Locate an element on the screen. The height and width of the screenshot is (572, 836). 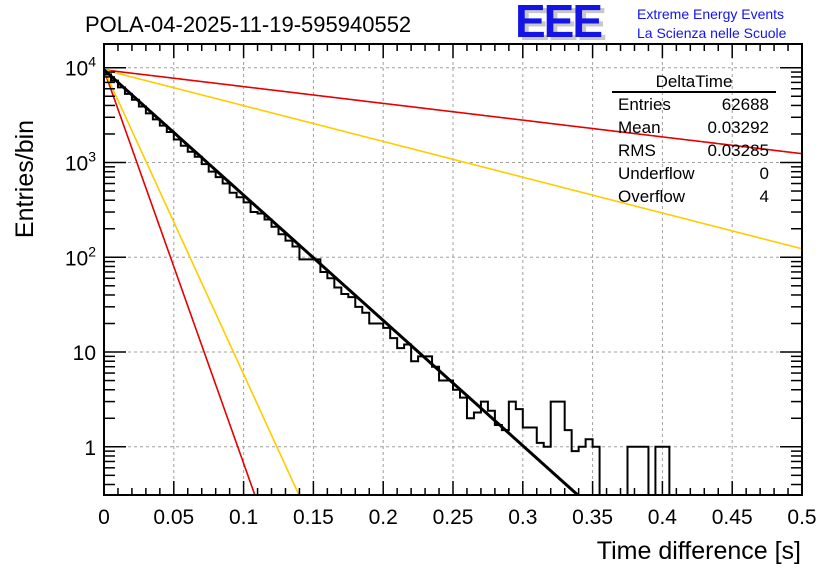
logo-mark-shadow: EEE is located at coordinates (562, 25).